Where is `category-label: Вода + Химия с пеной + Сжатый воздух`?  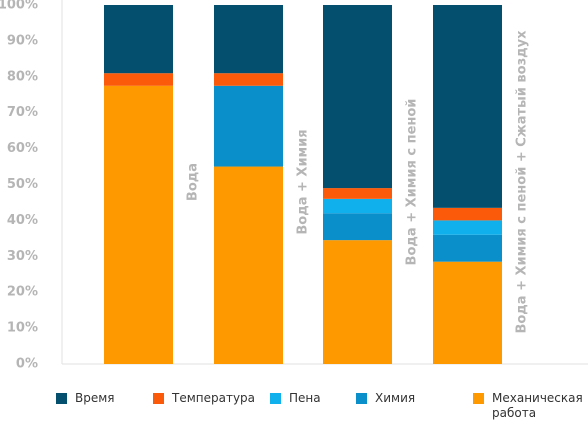
category-label: Вода + Химия с пеной + Сжатый воздух is located at coordinates (522, 182).